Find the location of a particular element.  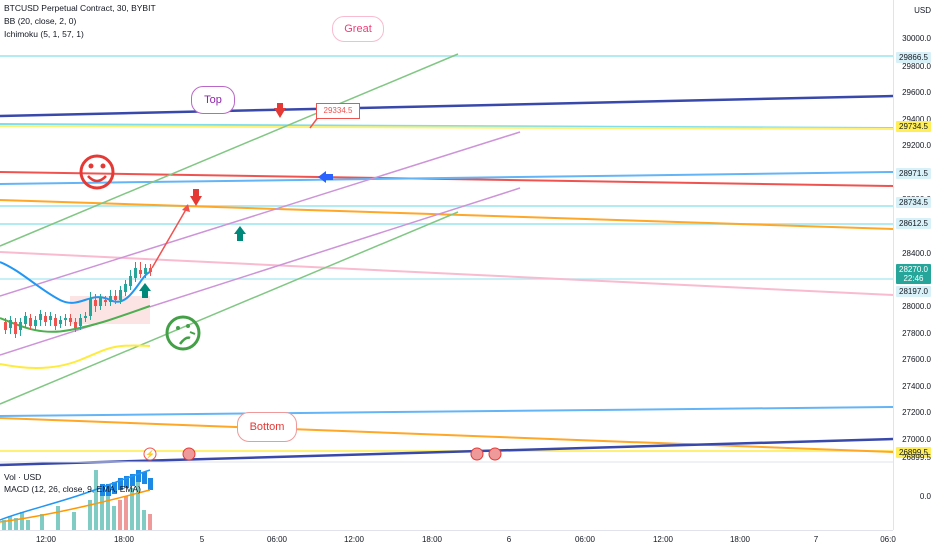

great-callout: Great is located at coordinates (358, 29).